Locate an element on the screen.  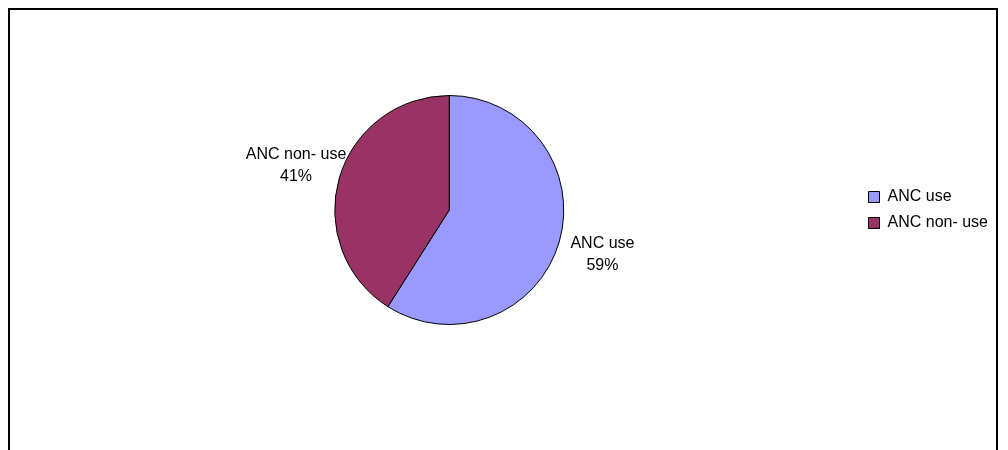
data-label: 59% is located at coordinates (602, 264).